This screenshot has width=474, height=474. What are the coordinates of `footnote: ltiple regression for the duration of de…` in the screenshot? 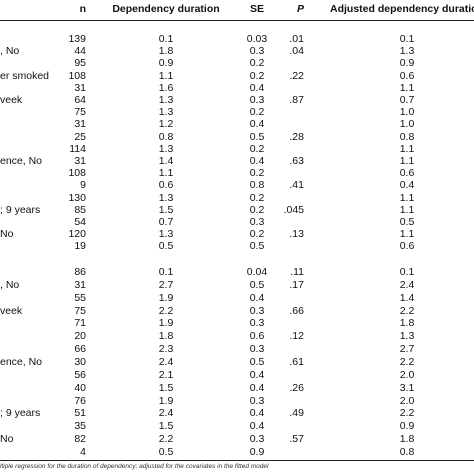 It's located at (134, 466).